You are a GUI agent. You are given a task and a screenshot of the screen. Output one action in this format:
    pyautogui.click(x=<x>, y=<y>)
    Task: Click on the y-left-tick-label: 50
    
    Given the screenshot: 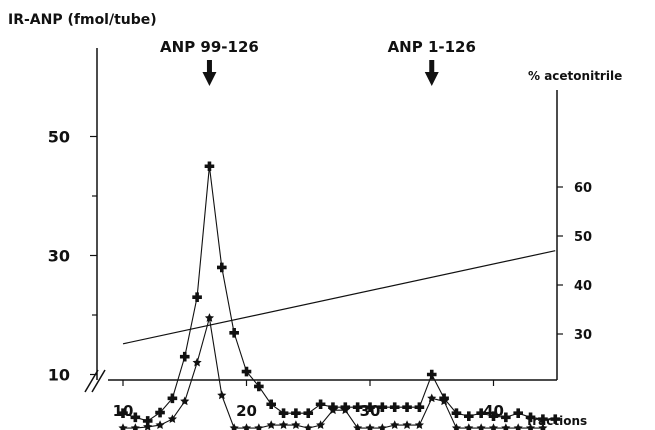 What is the action you would take?
    pyautogui.click(x=59, y=137)
    